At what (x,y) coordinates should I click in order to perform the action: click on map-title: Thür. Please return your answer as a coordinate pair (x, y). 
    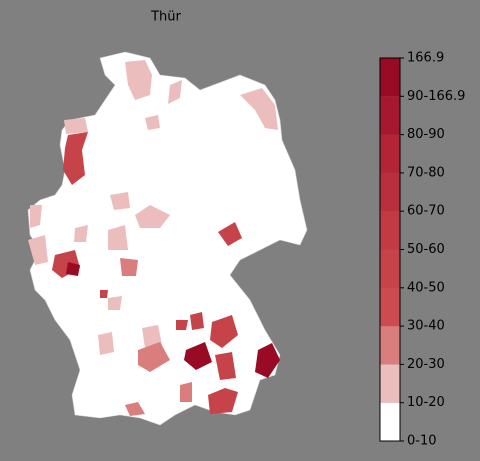
    Looking at the image, I should click on (165, 17).